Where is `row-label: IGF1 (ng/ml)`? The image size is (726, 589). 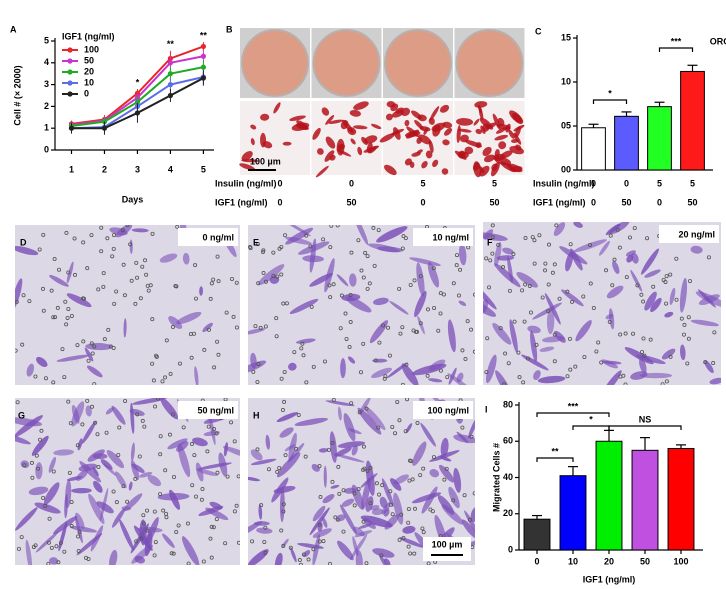 row-label: IGF1 (ng/ml) is located at coordinates (241, 202).